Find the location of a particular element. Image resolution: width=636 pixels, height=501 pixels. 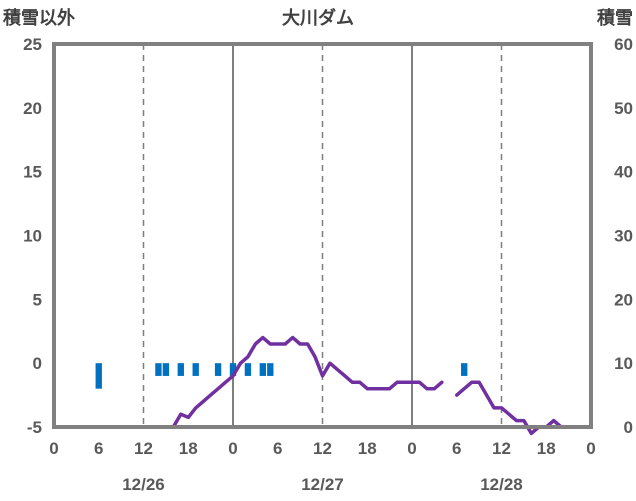

right-tick-label: 40 is located at coordinates (623, 172).